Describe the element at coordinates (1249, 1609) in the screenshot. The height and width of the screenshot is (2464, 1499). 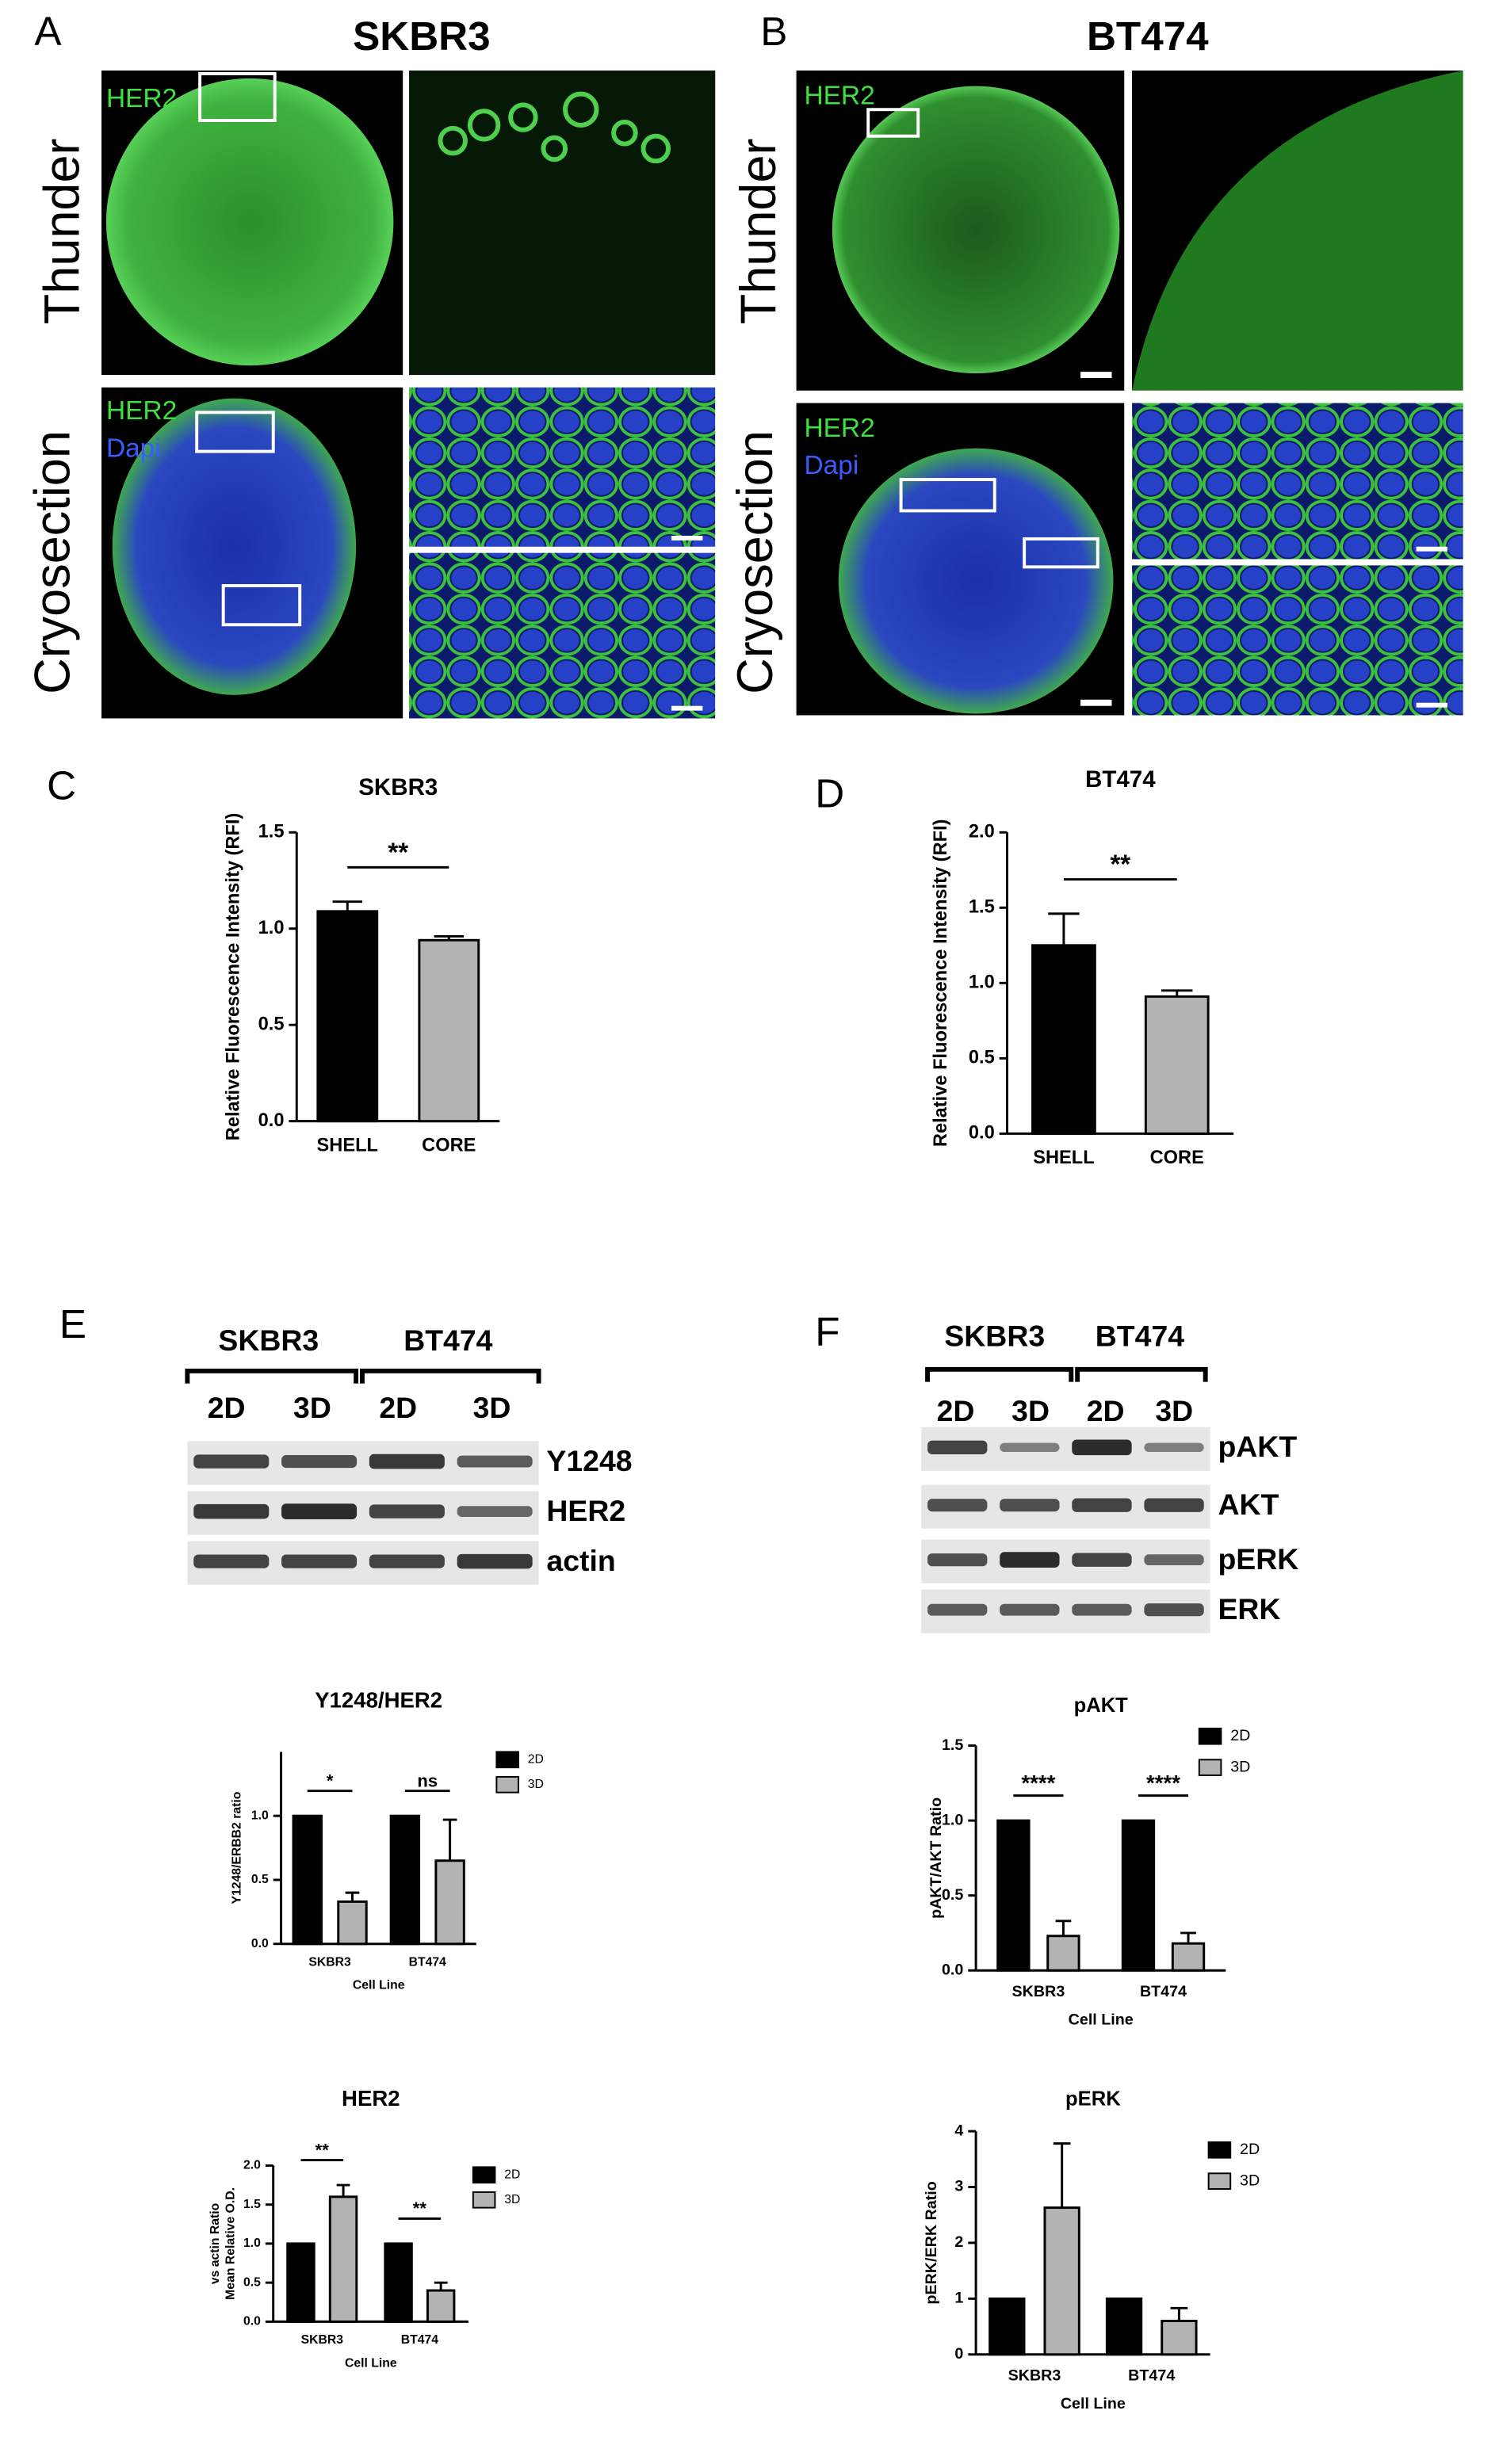
I see `band-label: ERK` at that location.